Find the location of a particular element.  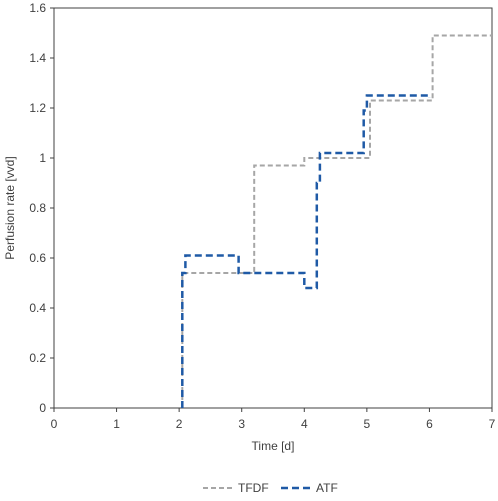

x-axis-title: Time [d] is located at coordinates (273, 446).